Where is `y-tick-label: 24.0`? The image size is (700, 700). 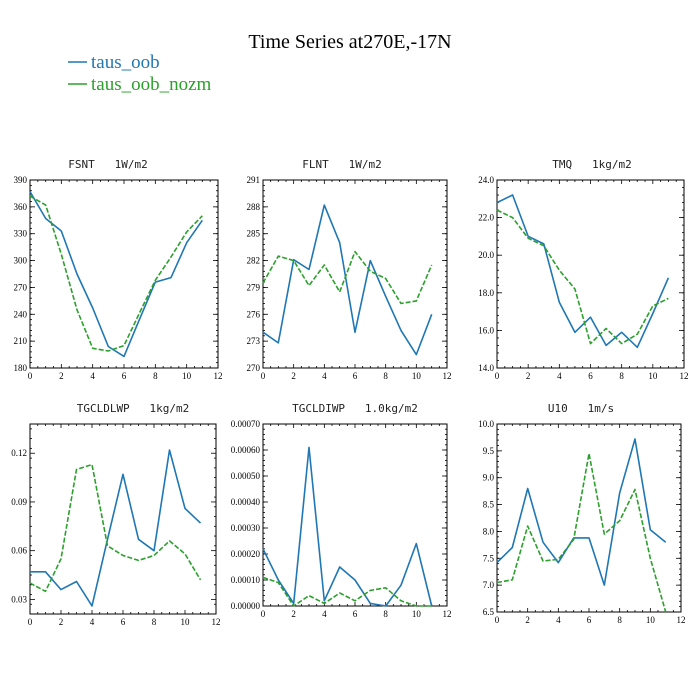 y-tick-label: 24.0 is located at coordinates (486, 180).